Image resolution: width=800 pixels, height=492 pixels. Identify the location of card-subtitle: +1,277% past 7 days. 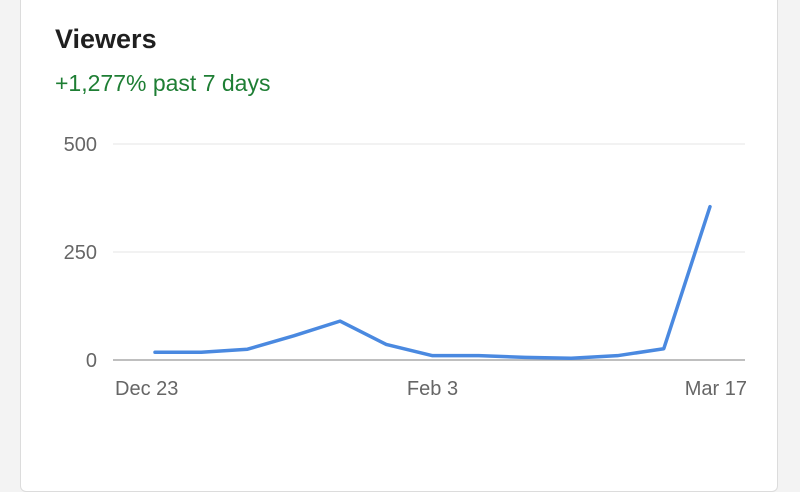
(163, 83).